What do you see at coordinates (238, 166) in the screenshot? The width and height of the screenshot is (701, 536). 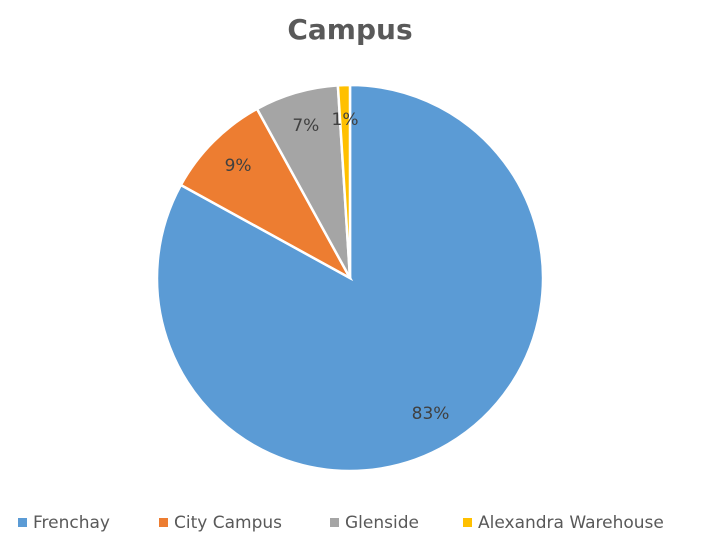 I see `data-label: 9%` at bounding box center [238, 166].